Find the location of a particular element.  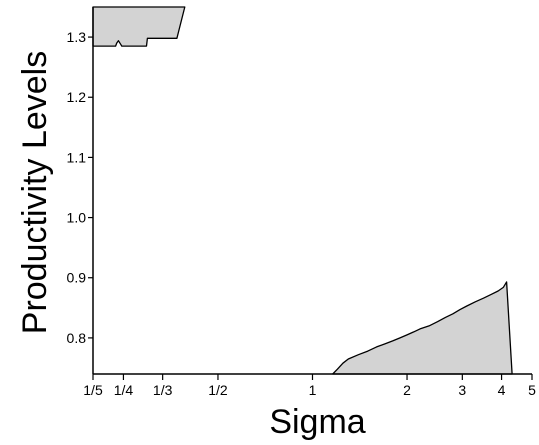

y-ticks: 0.8 0.9 1.0 1.1 1.2 1.3 is located at coordinates (80, 187).